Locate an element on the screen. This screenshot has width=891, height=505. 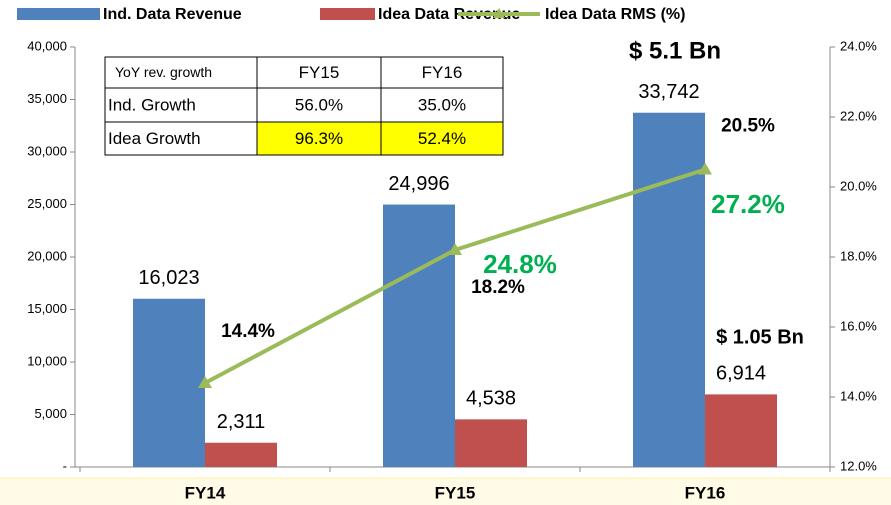
table-text: Ind. Growth is located at coordinates (152, 104).